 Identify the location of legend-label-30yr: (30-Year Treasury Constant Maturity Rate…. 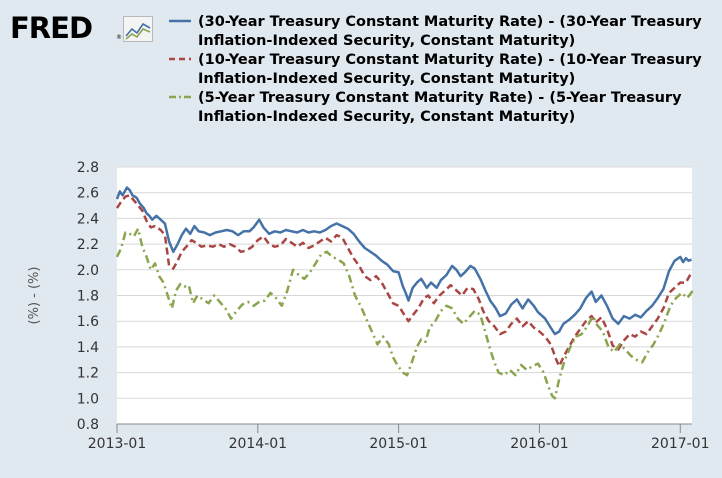
(450, 31).